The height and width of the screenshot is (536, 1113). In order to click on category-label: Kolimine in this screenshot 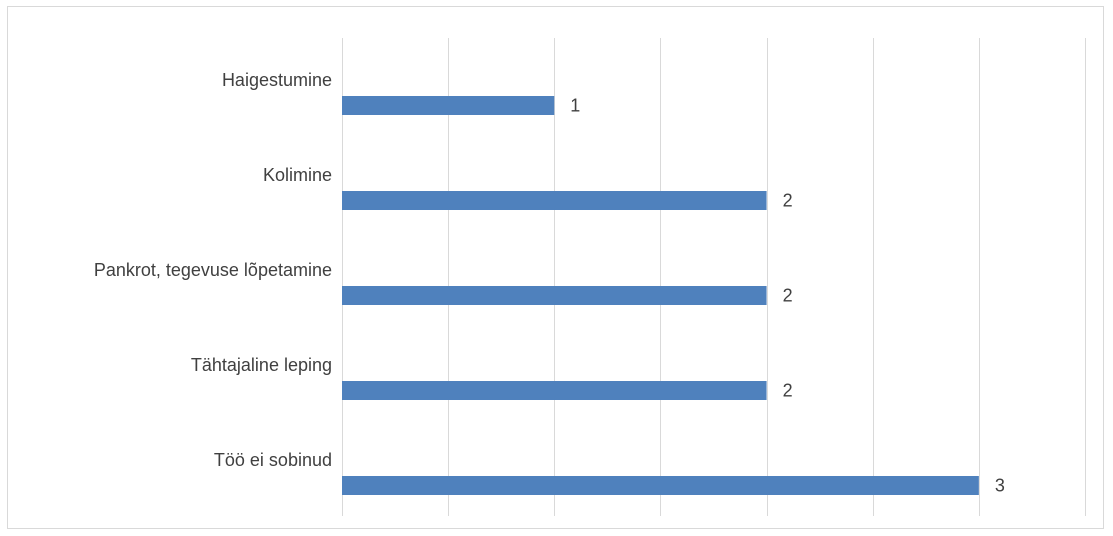, I will do `click(297, 175)`.